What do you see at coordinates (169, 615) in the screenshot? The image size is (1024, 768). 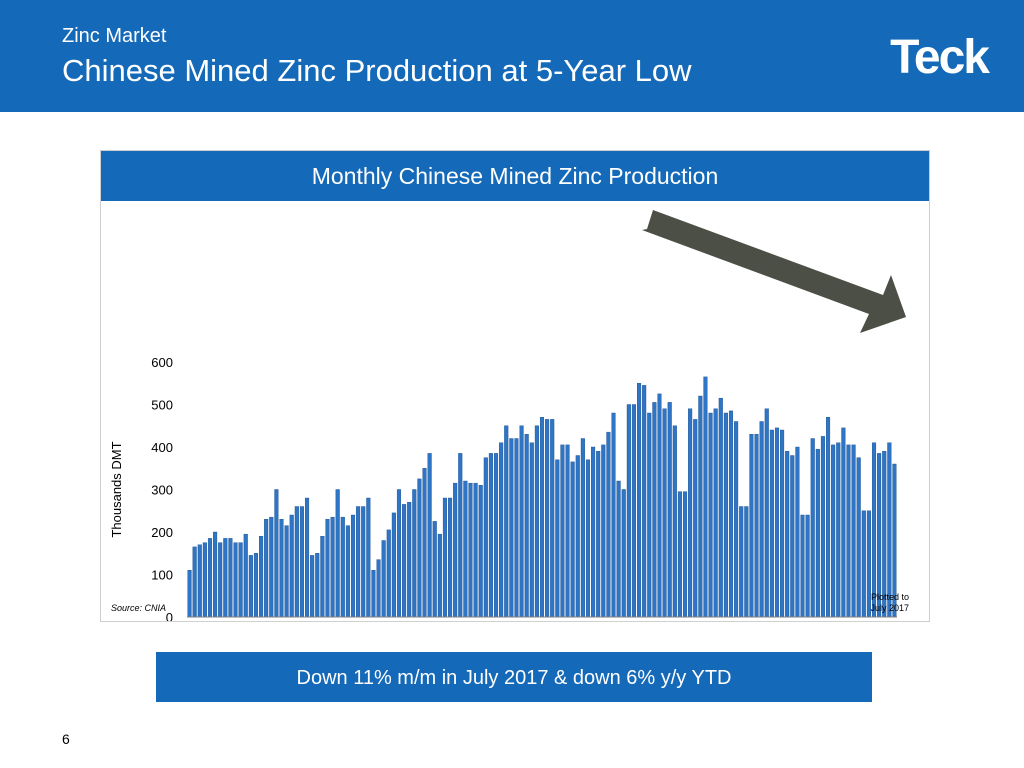 I see `y-tick-label: 0` at bounding box center [169, 615].